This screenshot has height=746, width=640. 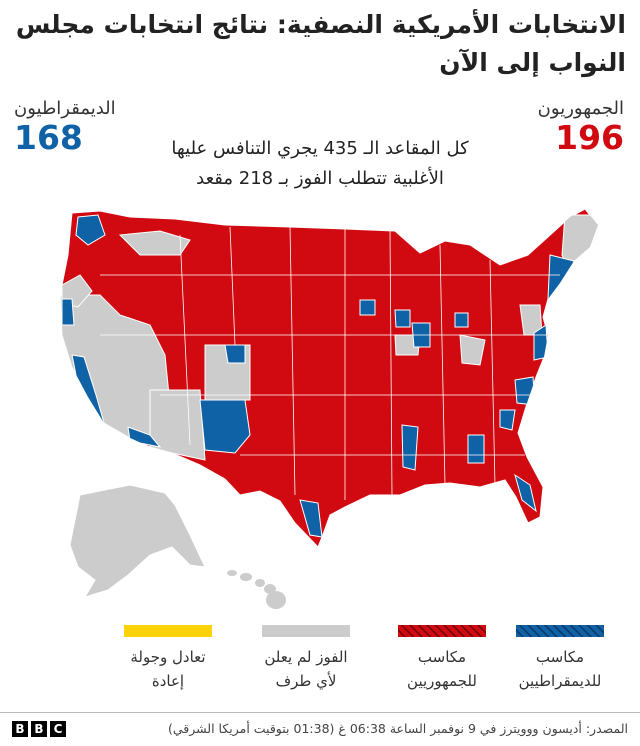 I want to click on dem-district-virginia, so click(x=525, y=391).